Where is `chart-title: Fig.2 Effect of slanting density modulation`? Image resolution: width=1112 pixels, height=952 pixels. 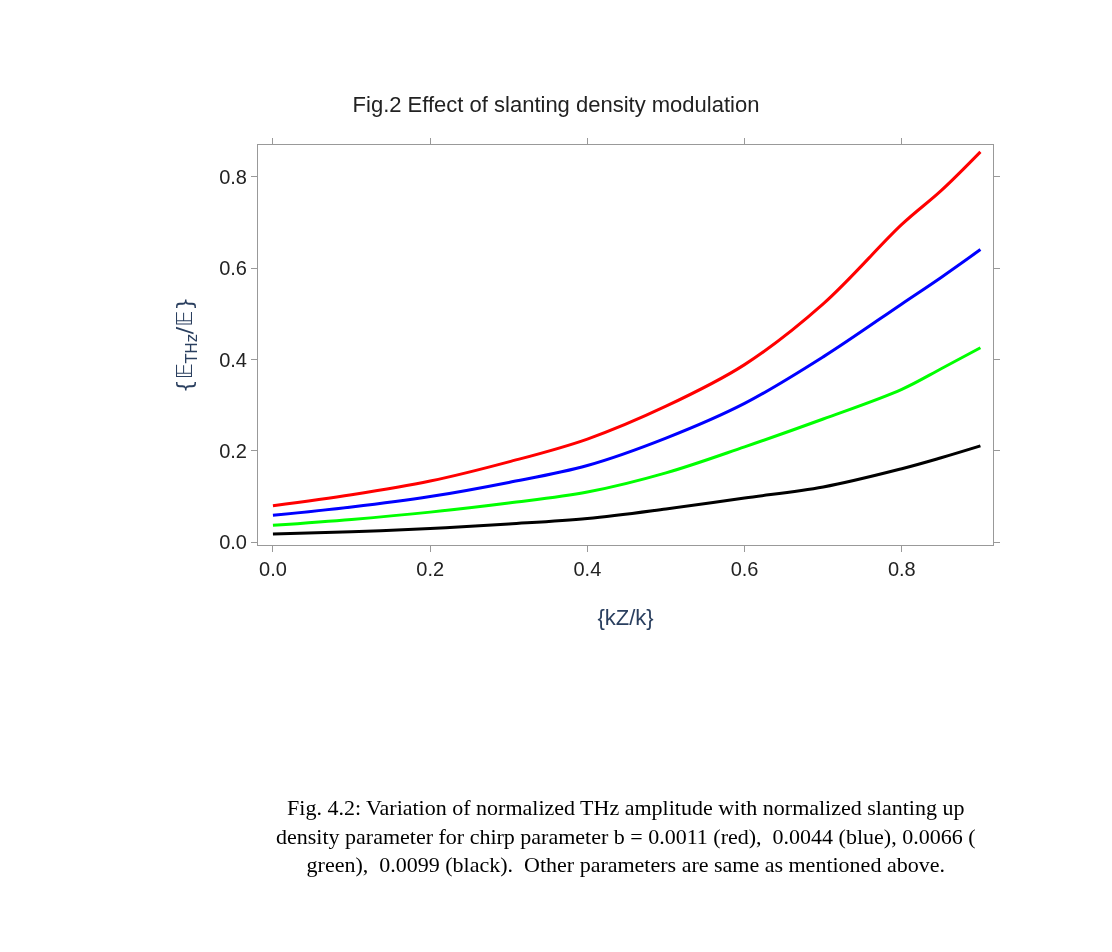 chart-title: Fig.2 Effect of slanting density modulation is located at coordinates (556, 105).